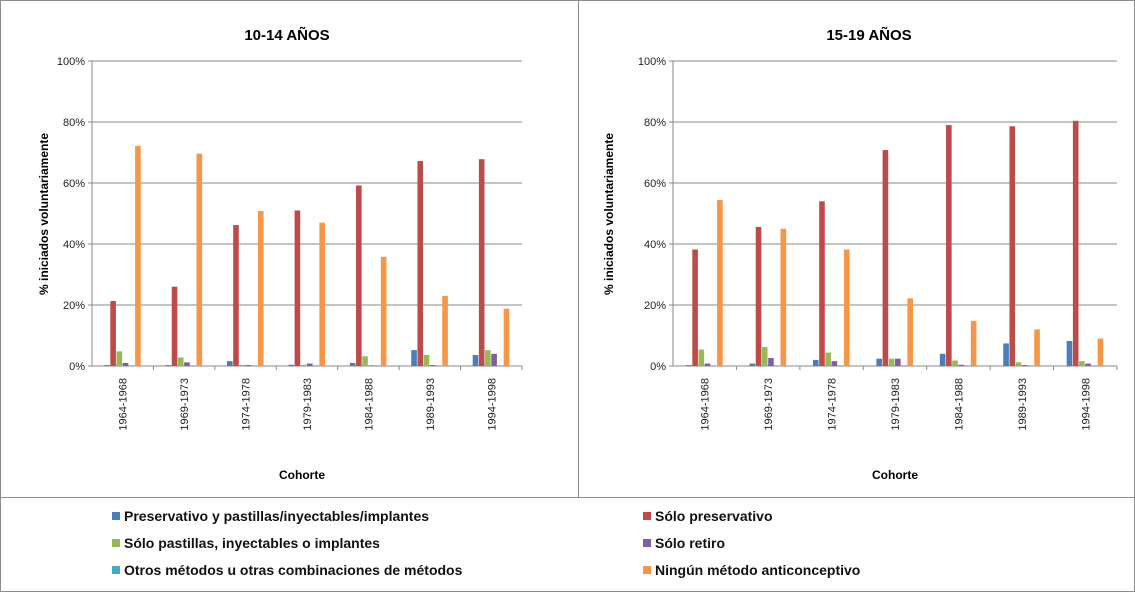  What do you see at coordinates (302, 475) in the screenshot?
I see `x-axis-label: Cohorte` at bounding box center [302, 475].